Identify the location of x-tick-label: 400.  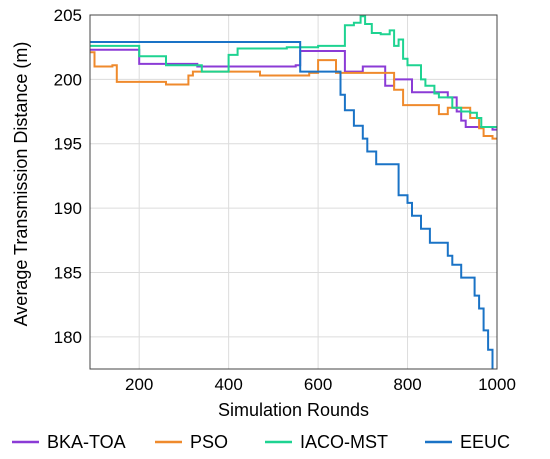
(228, 384).